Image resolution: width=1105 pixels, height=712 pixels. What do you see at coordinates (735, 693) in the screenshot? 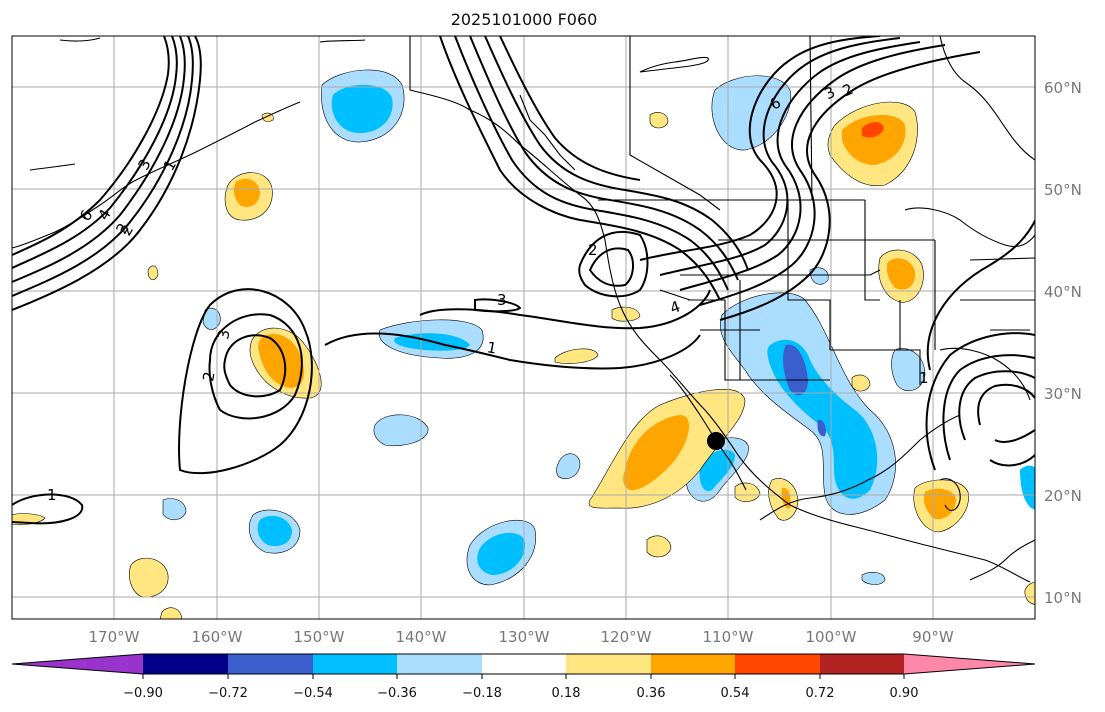
I see `colorbar-tick: 0.54` at bounding box center [735, 693].